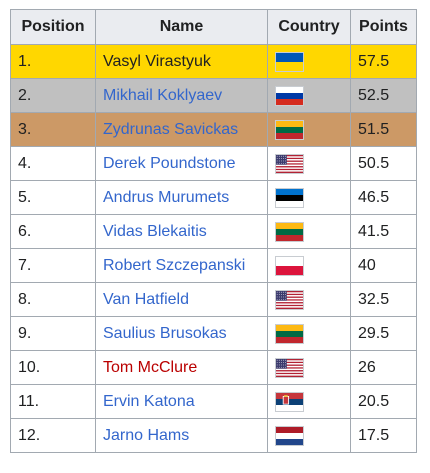 This screenshot has height=473, width=430. I want to click on name-cell: Mikhail Koklyaev, so click(181, 95).